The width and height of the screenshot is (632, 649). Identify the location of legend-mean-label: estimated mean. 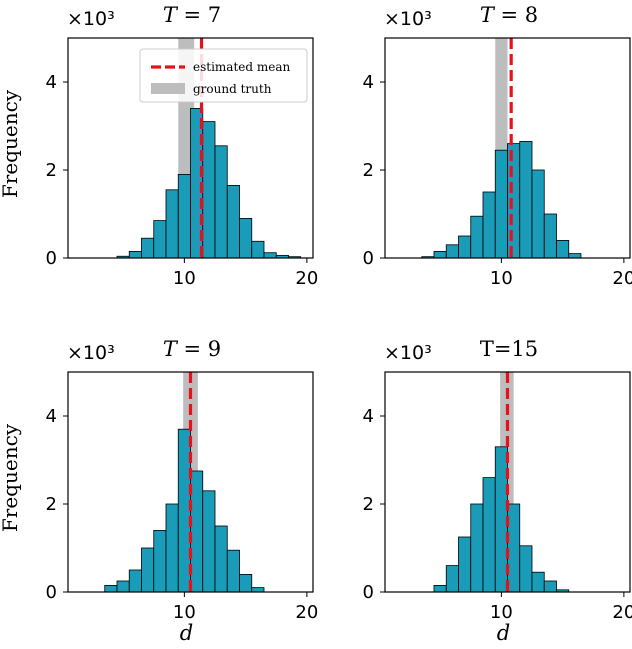
(242, 67).